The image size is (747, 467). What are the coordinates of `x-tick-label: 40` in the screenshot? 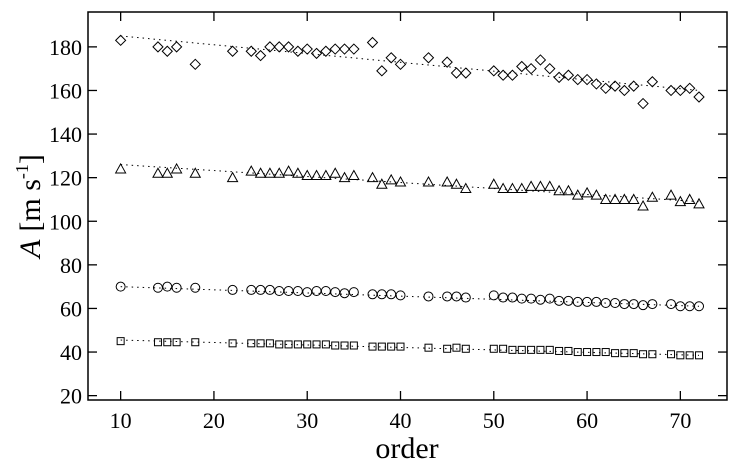 It's located at (401, 420).